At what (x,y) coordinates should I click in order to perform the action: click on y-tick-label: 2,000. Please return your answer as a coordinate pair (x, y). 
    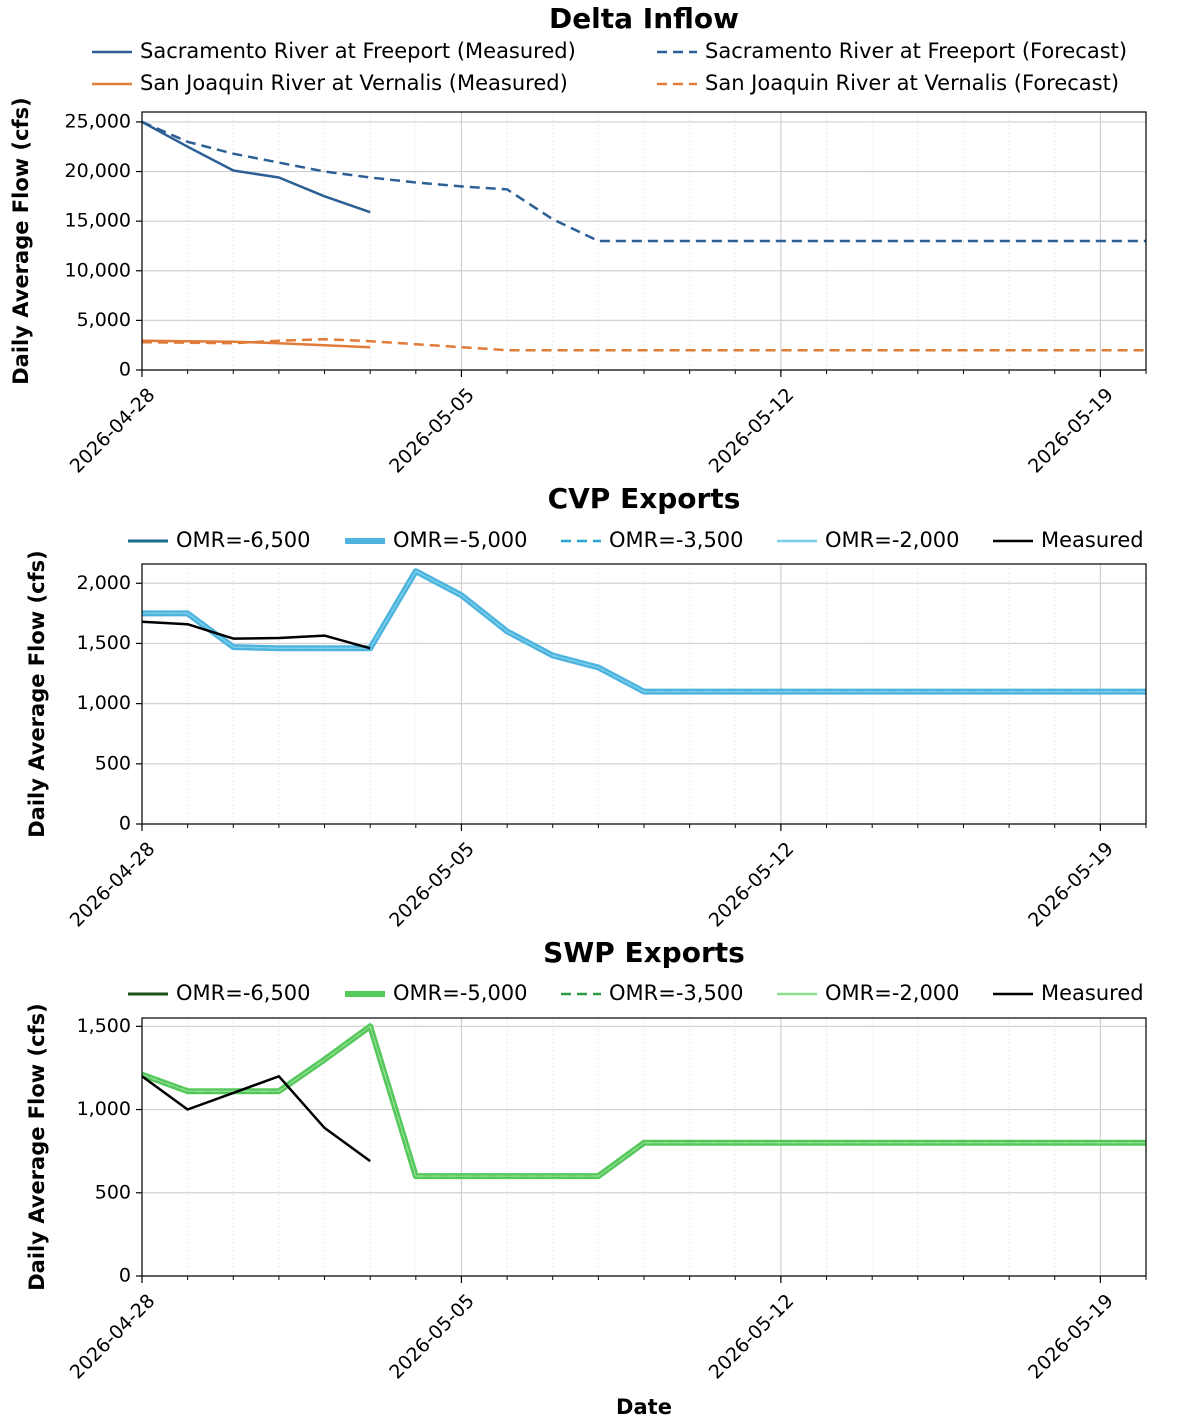
    Looking at the image, I should click on (104, 583).